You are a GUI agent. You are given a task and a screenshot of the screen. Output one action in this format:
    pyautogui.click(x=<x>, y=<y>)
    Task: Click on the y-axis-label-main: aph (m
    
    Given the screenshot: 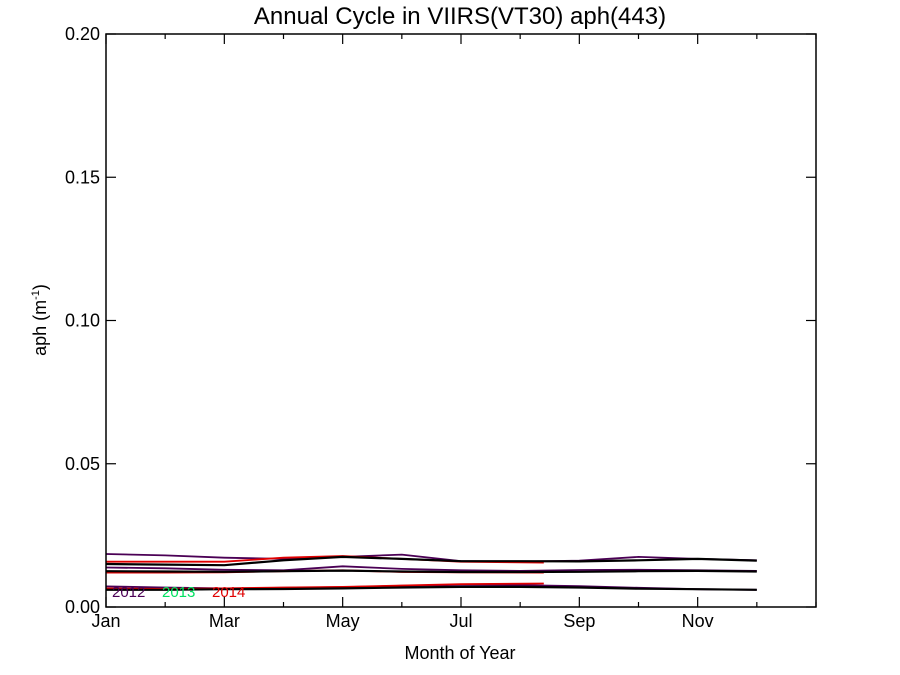 What is the action you would take?
    pyautogui.click(x=40, y=328)
    